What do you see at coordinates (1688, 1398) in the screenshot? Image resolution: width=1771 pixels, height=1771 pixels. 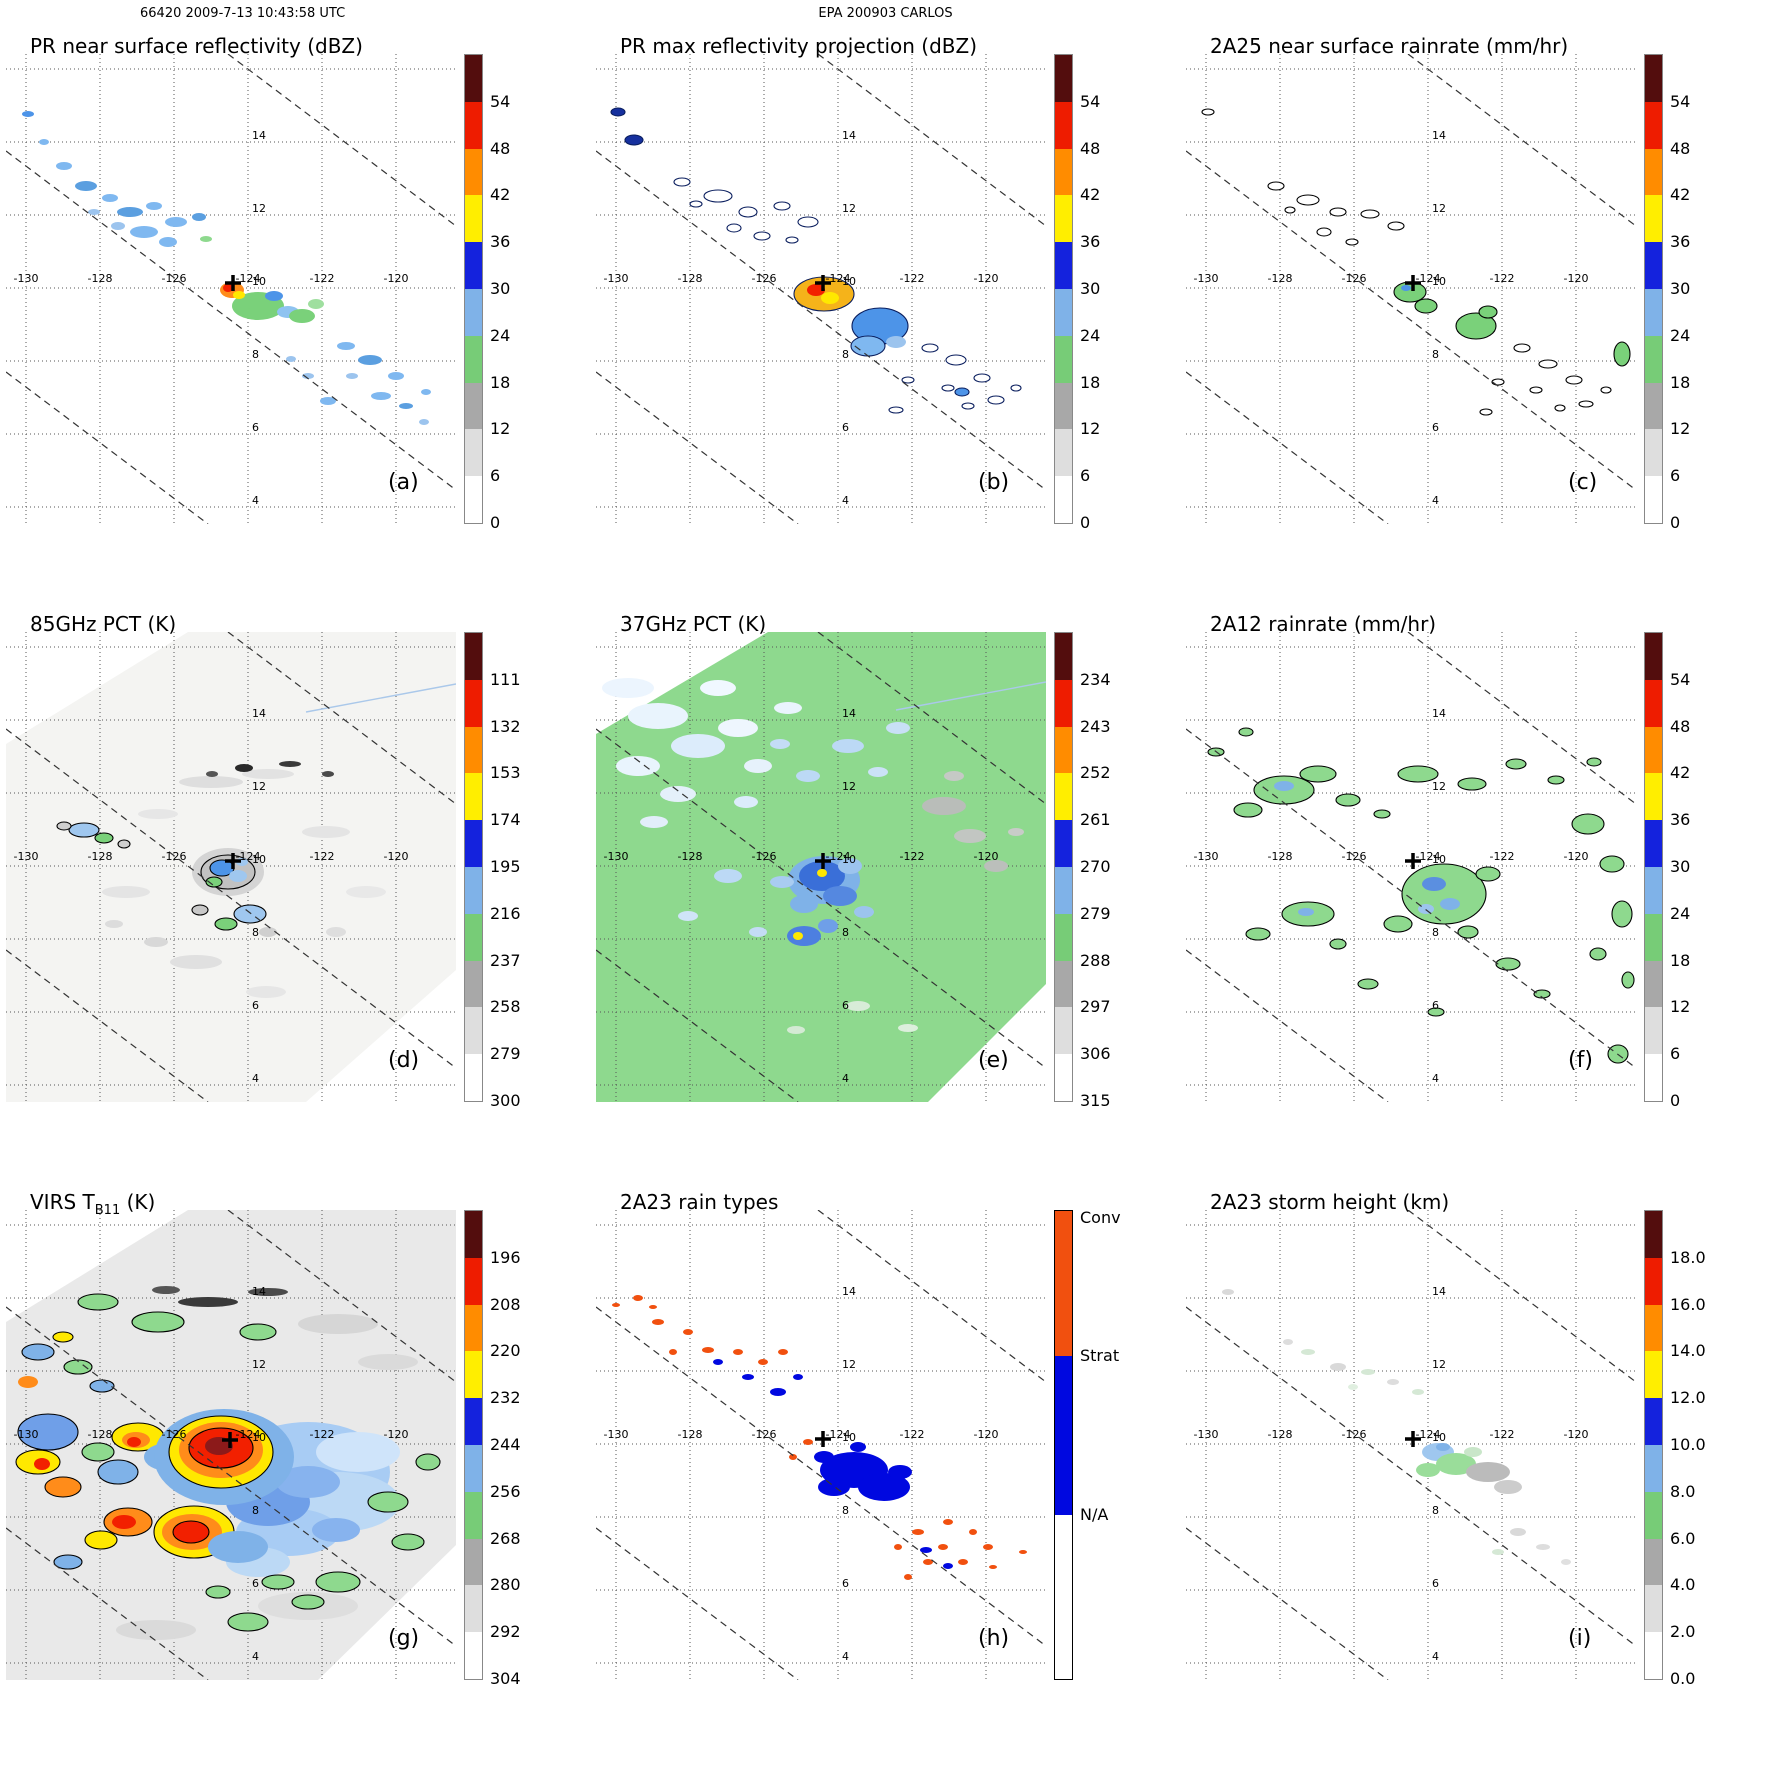 I see `colorbar-tick: 12.0` at bounding box center [1688, 1398].